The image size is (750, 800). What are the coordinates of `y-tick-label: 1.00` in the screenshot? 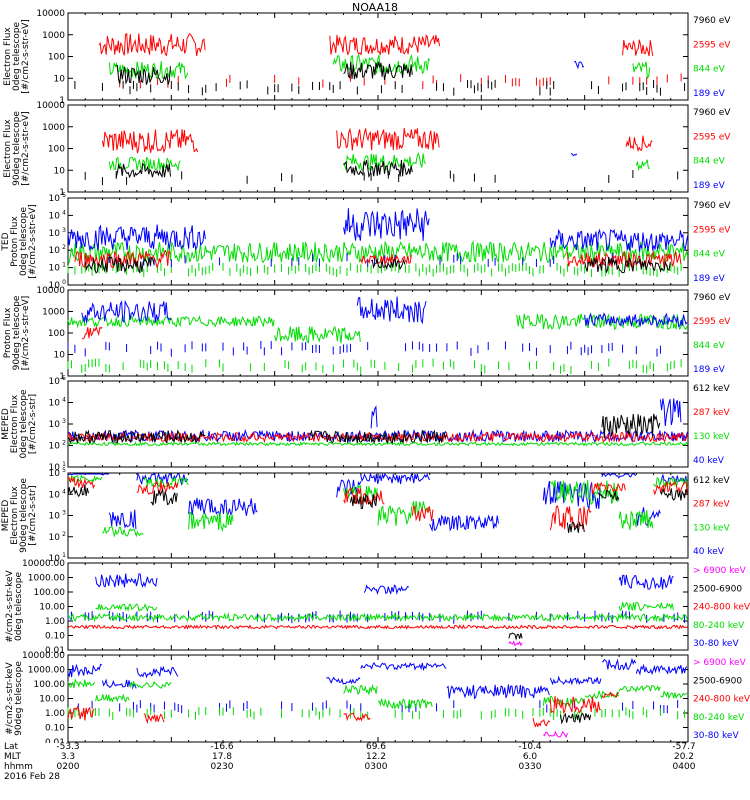 It's located at (55, 622).